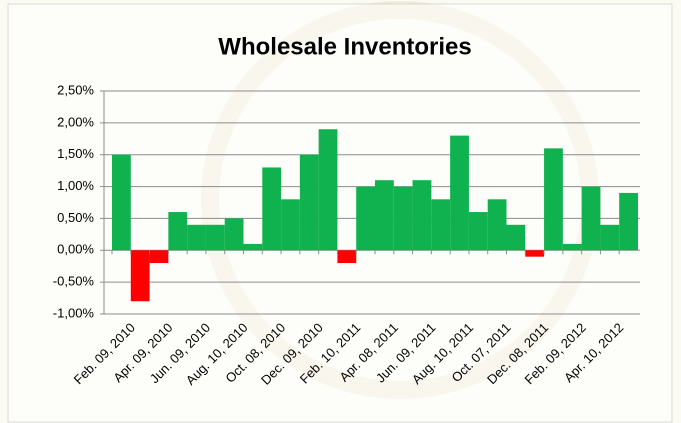 Image resolution: width=681 pixels, height=423 pixels. I want to click on y-tick-label: -0,50%, so click(74, 281).